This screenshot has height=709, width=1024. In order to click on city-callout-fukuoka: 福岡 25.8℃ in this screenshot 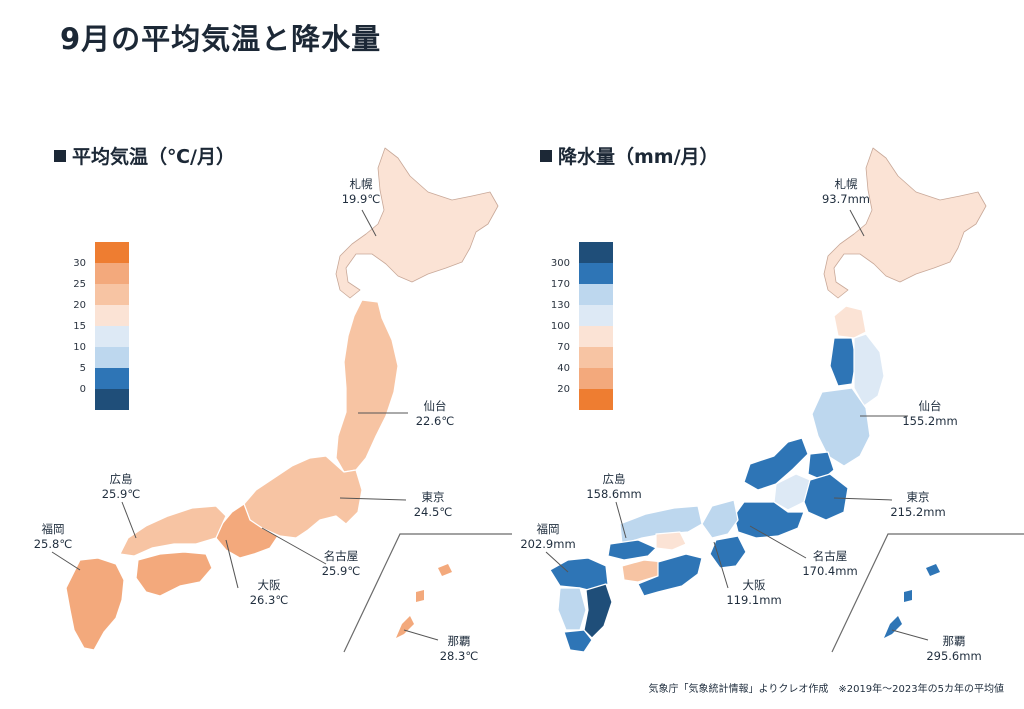, I will do `click(53, 537)`.